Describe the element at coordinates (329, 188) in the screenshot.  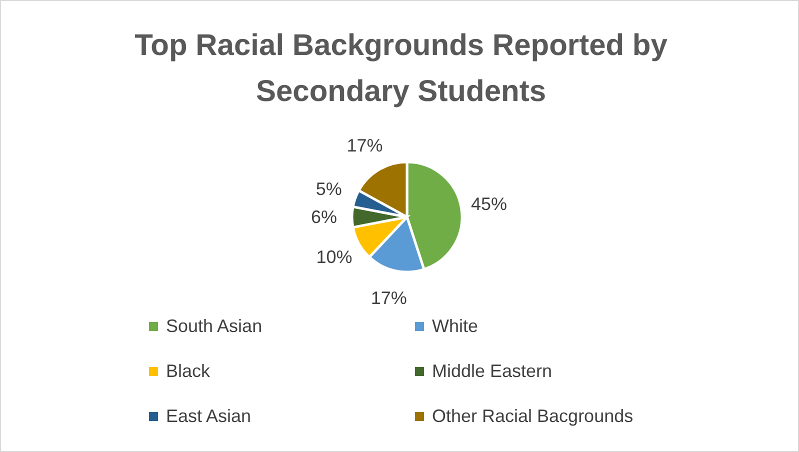
I see `data-label: 5%` at that location.